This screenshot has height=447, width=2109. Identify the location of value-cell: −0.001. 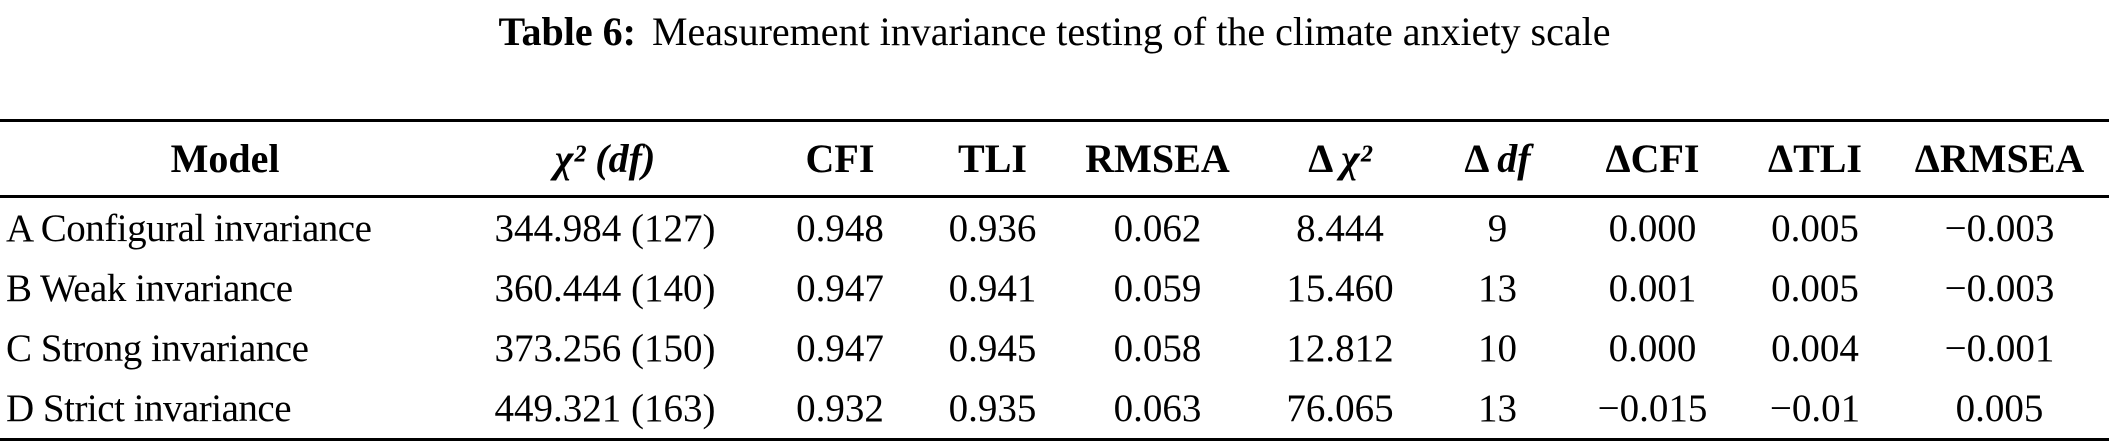
(1999, 348).